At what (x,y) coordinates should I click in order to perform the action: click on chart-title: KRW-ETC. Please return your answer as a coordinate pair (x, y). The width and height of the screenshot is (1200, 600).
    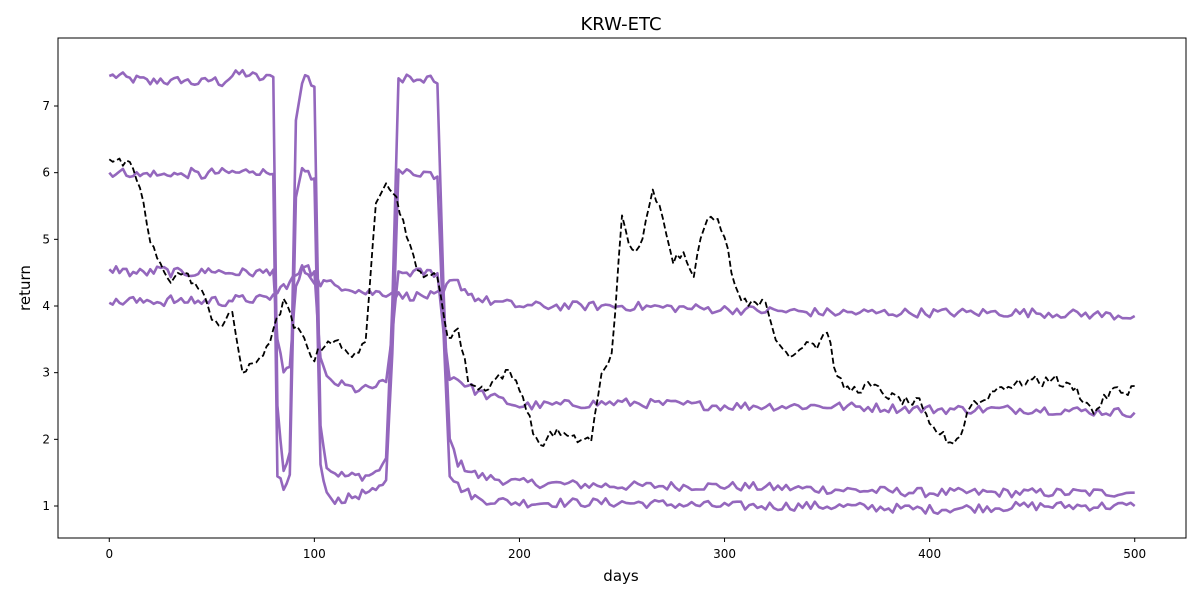
    Looking at the image, I should click on (620, 24).